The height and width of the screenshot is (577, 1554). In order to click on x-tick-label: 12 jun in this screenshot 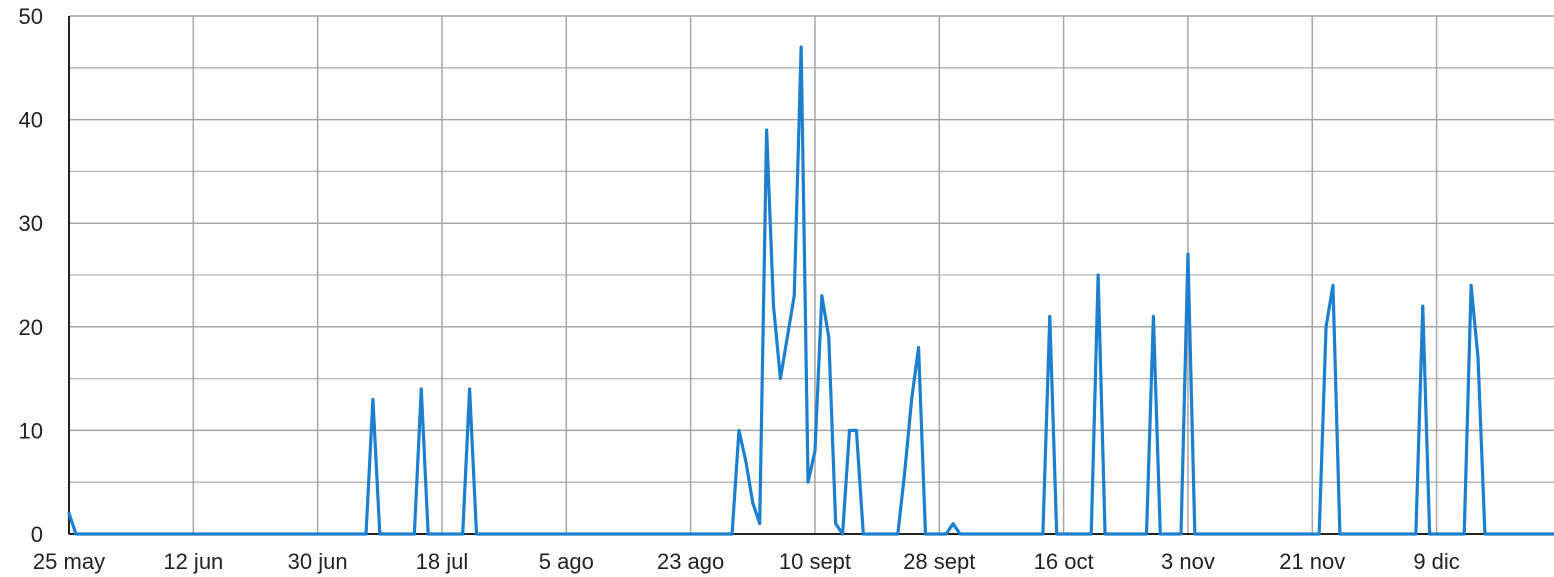, I will do `click(193, 561)`.